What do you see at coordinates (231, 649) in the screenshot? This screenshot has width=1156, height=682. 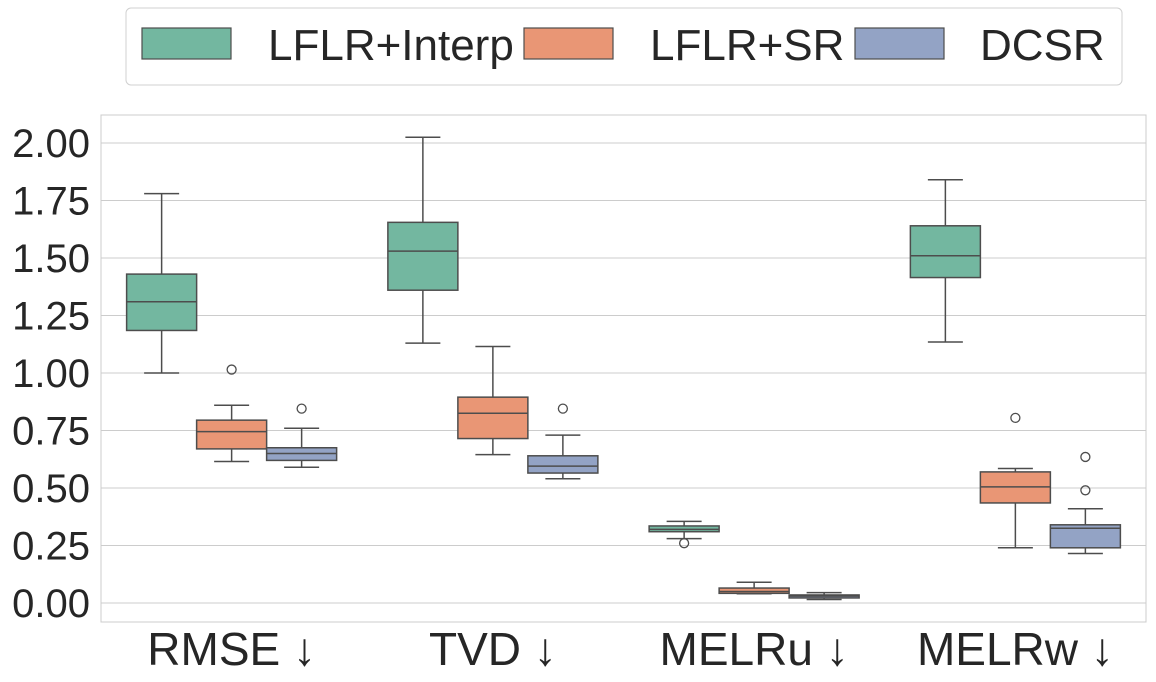 I see `x-tick-label: RMSE ↓` at bounding box center [231, 649].